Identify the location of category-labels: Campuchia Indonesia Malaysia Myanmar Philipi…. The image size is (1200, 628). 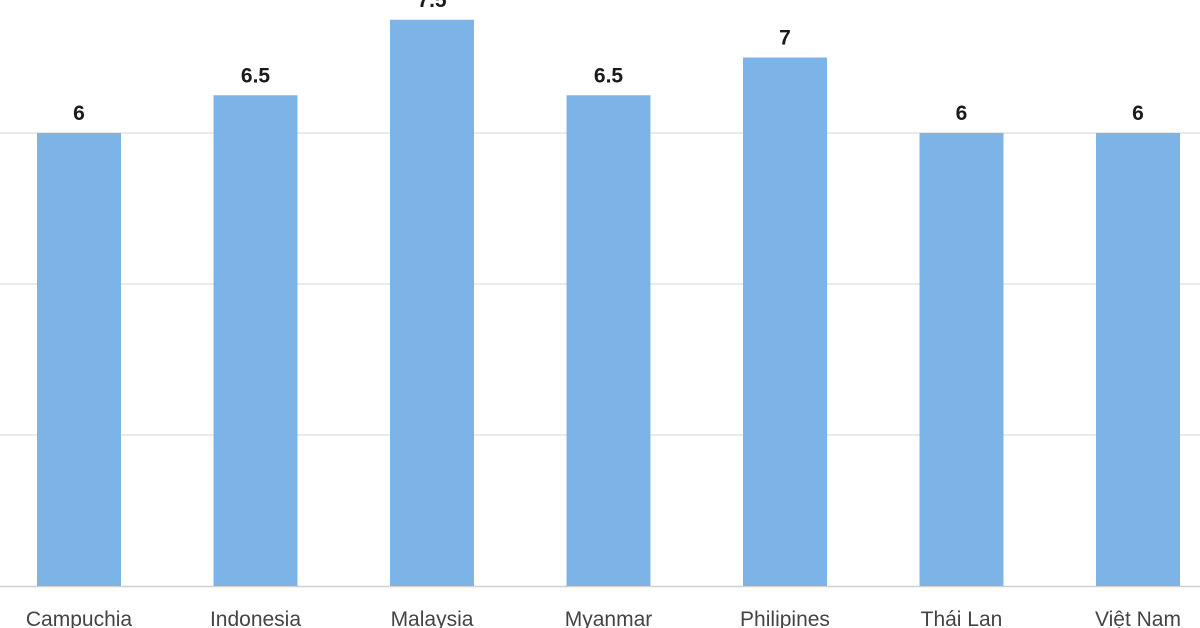
(603, 618).